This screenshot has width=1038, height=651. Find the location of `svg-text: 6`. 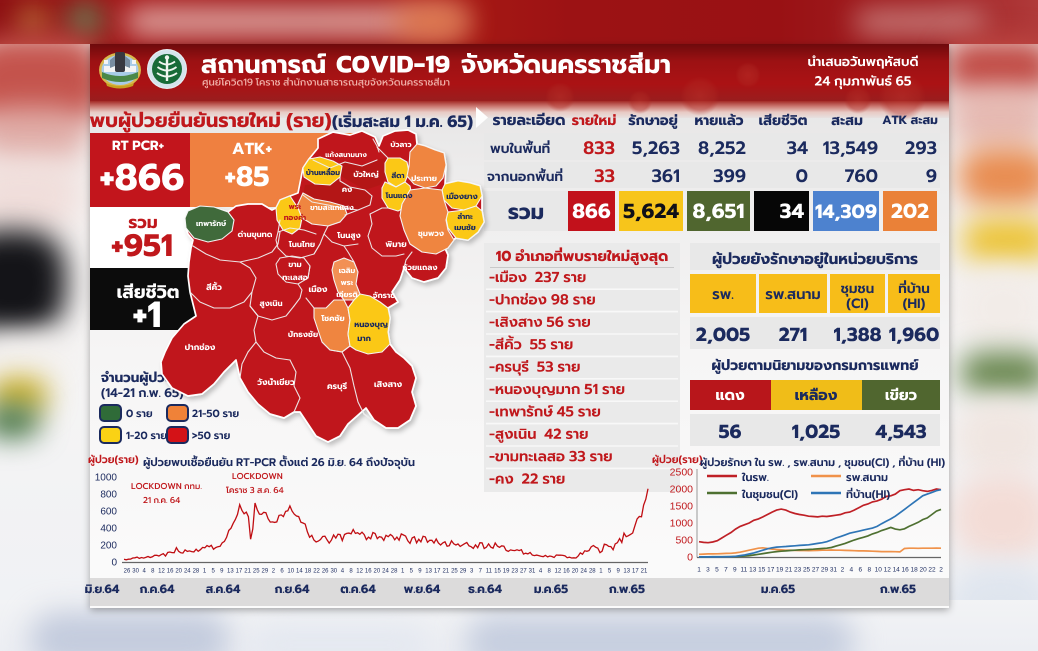

svg-text: 6 is located at coordinates (282, 572).